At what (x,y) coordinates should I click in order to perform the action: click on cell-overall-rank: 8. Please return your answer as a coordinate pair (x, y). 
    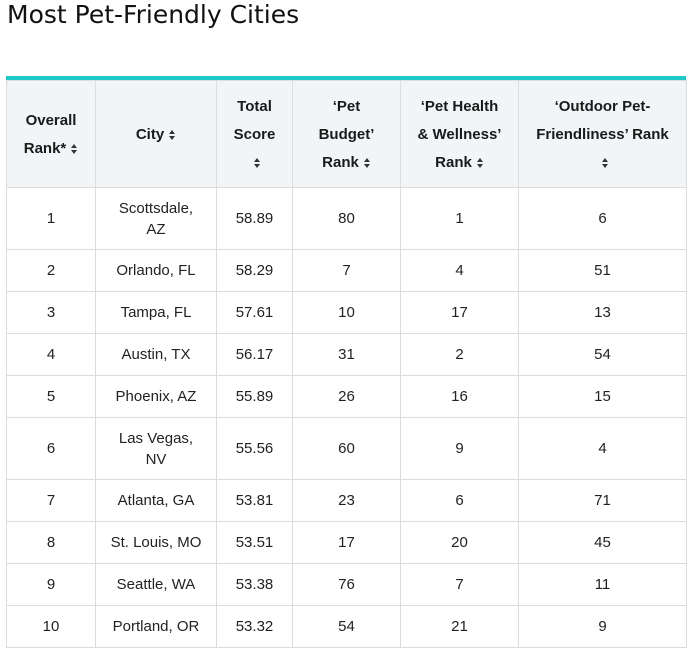
    Looking at the image, I should click on (51, 542).